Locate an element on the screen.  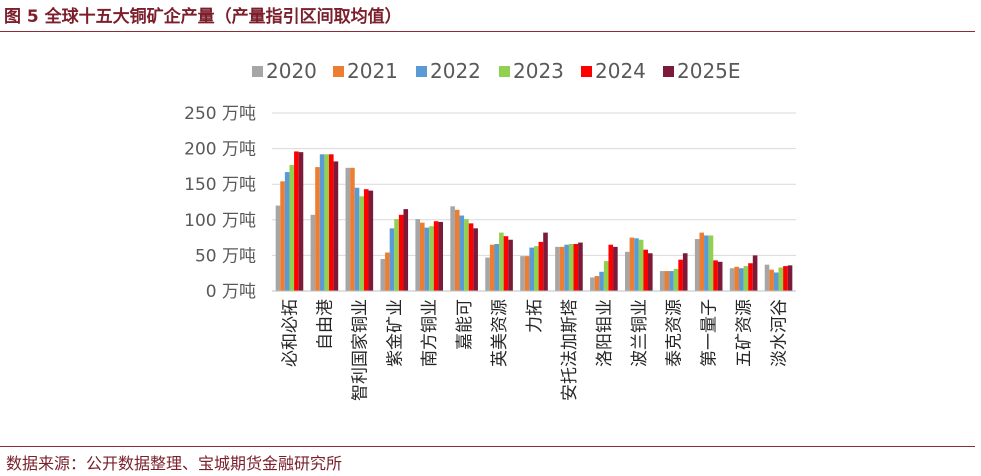
x-tick-label: 安托法加斯塔 is located at coordinates (570, 350).